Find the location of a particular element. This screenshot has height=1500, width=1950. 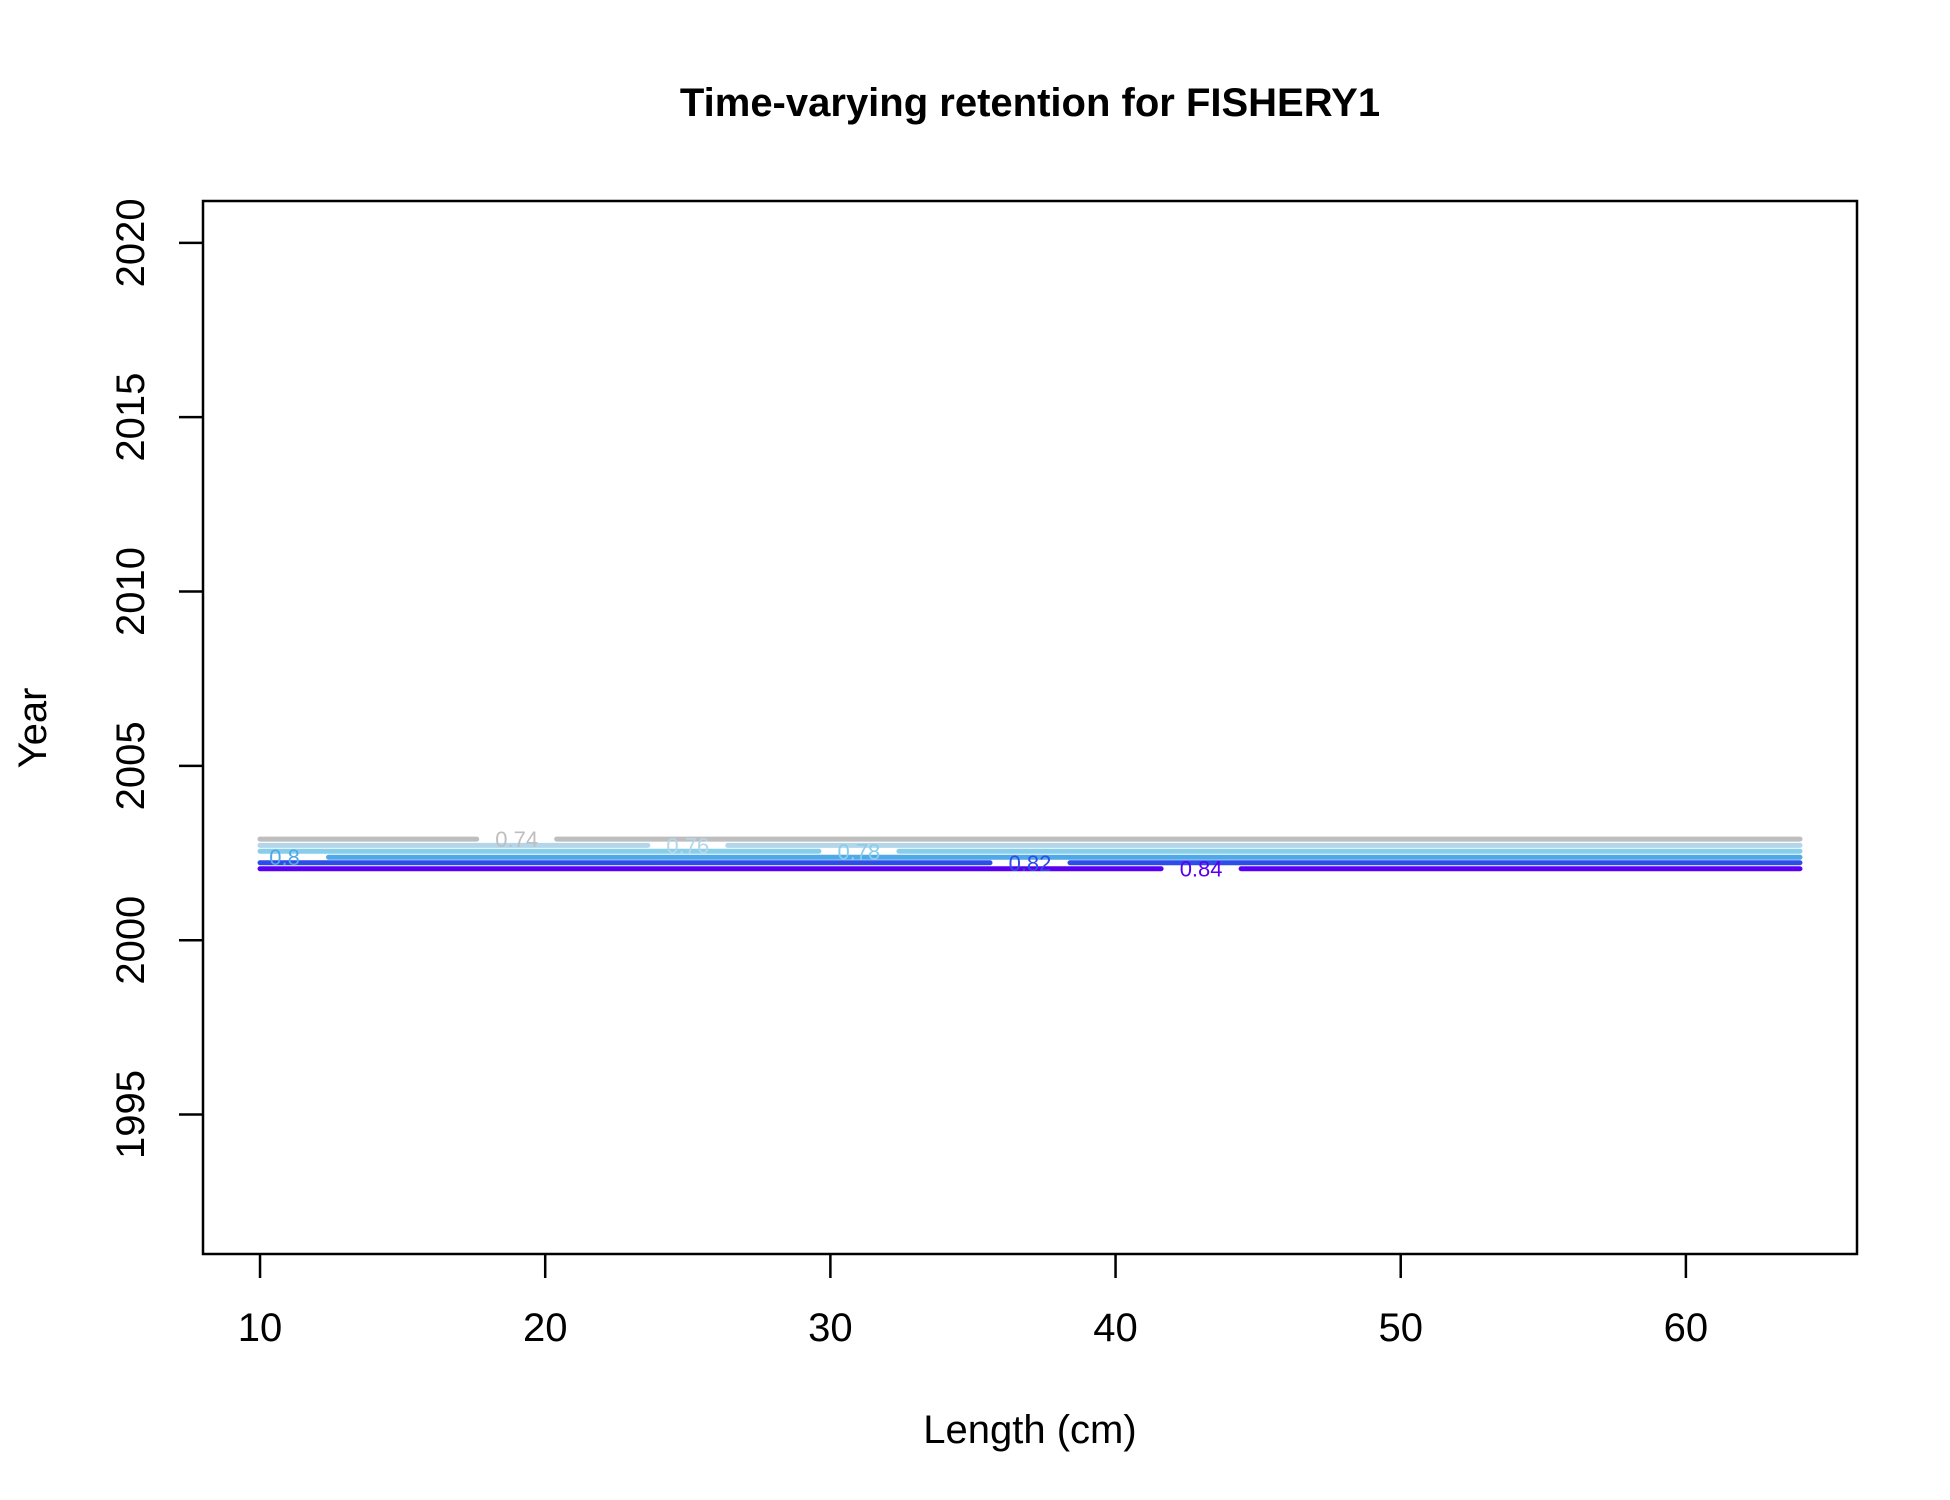

x-tick-label: 20 is located at coordinates (545, 1328).